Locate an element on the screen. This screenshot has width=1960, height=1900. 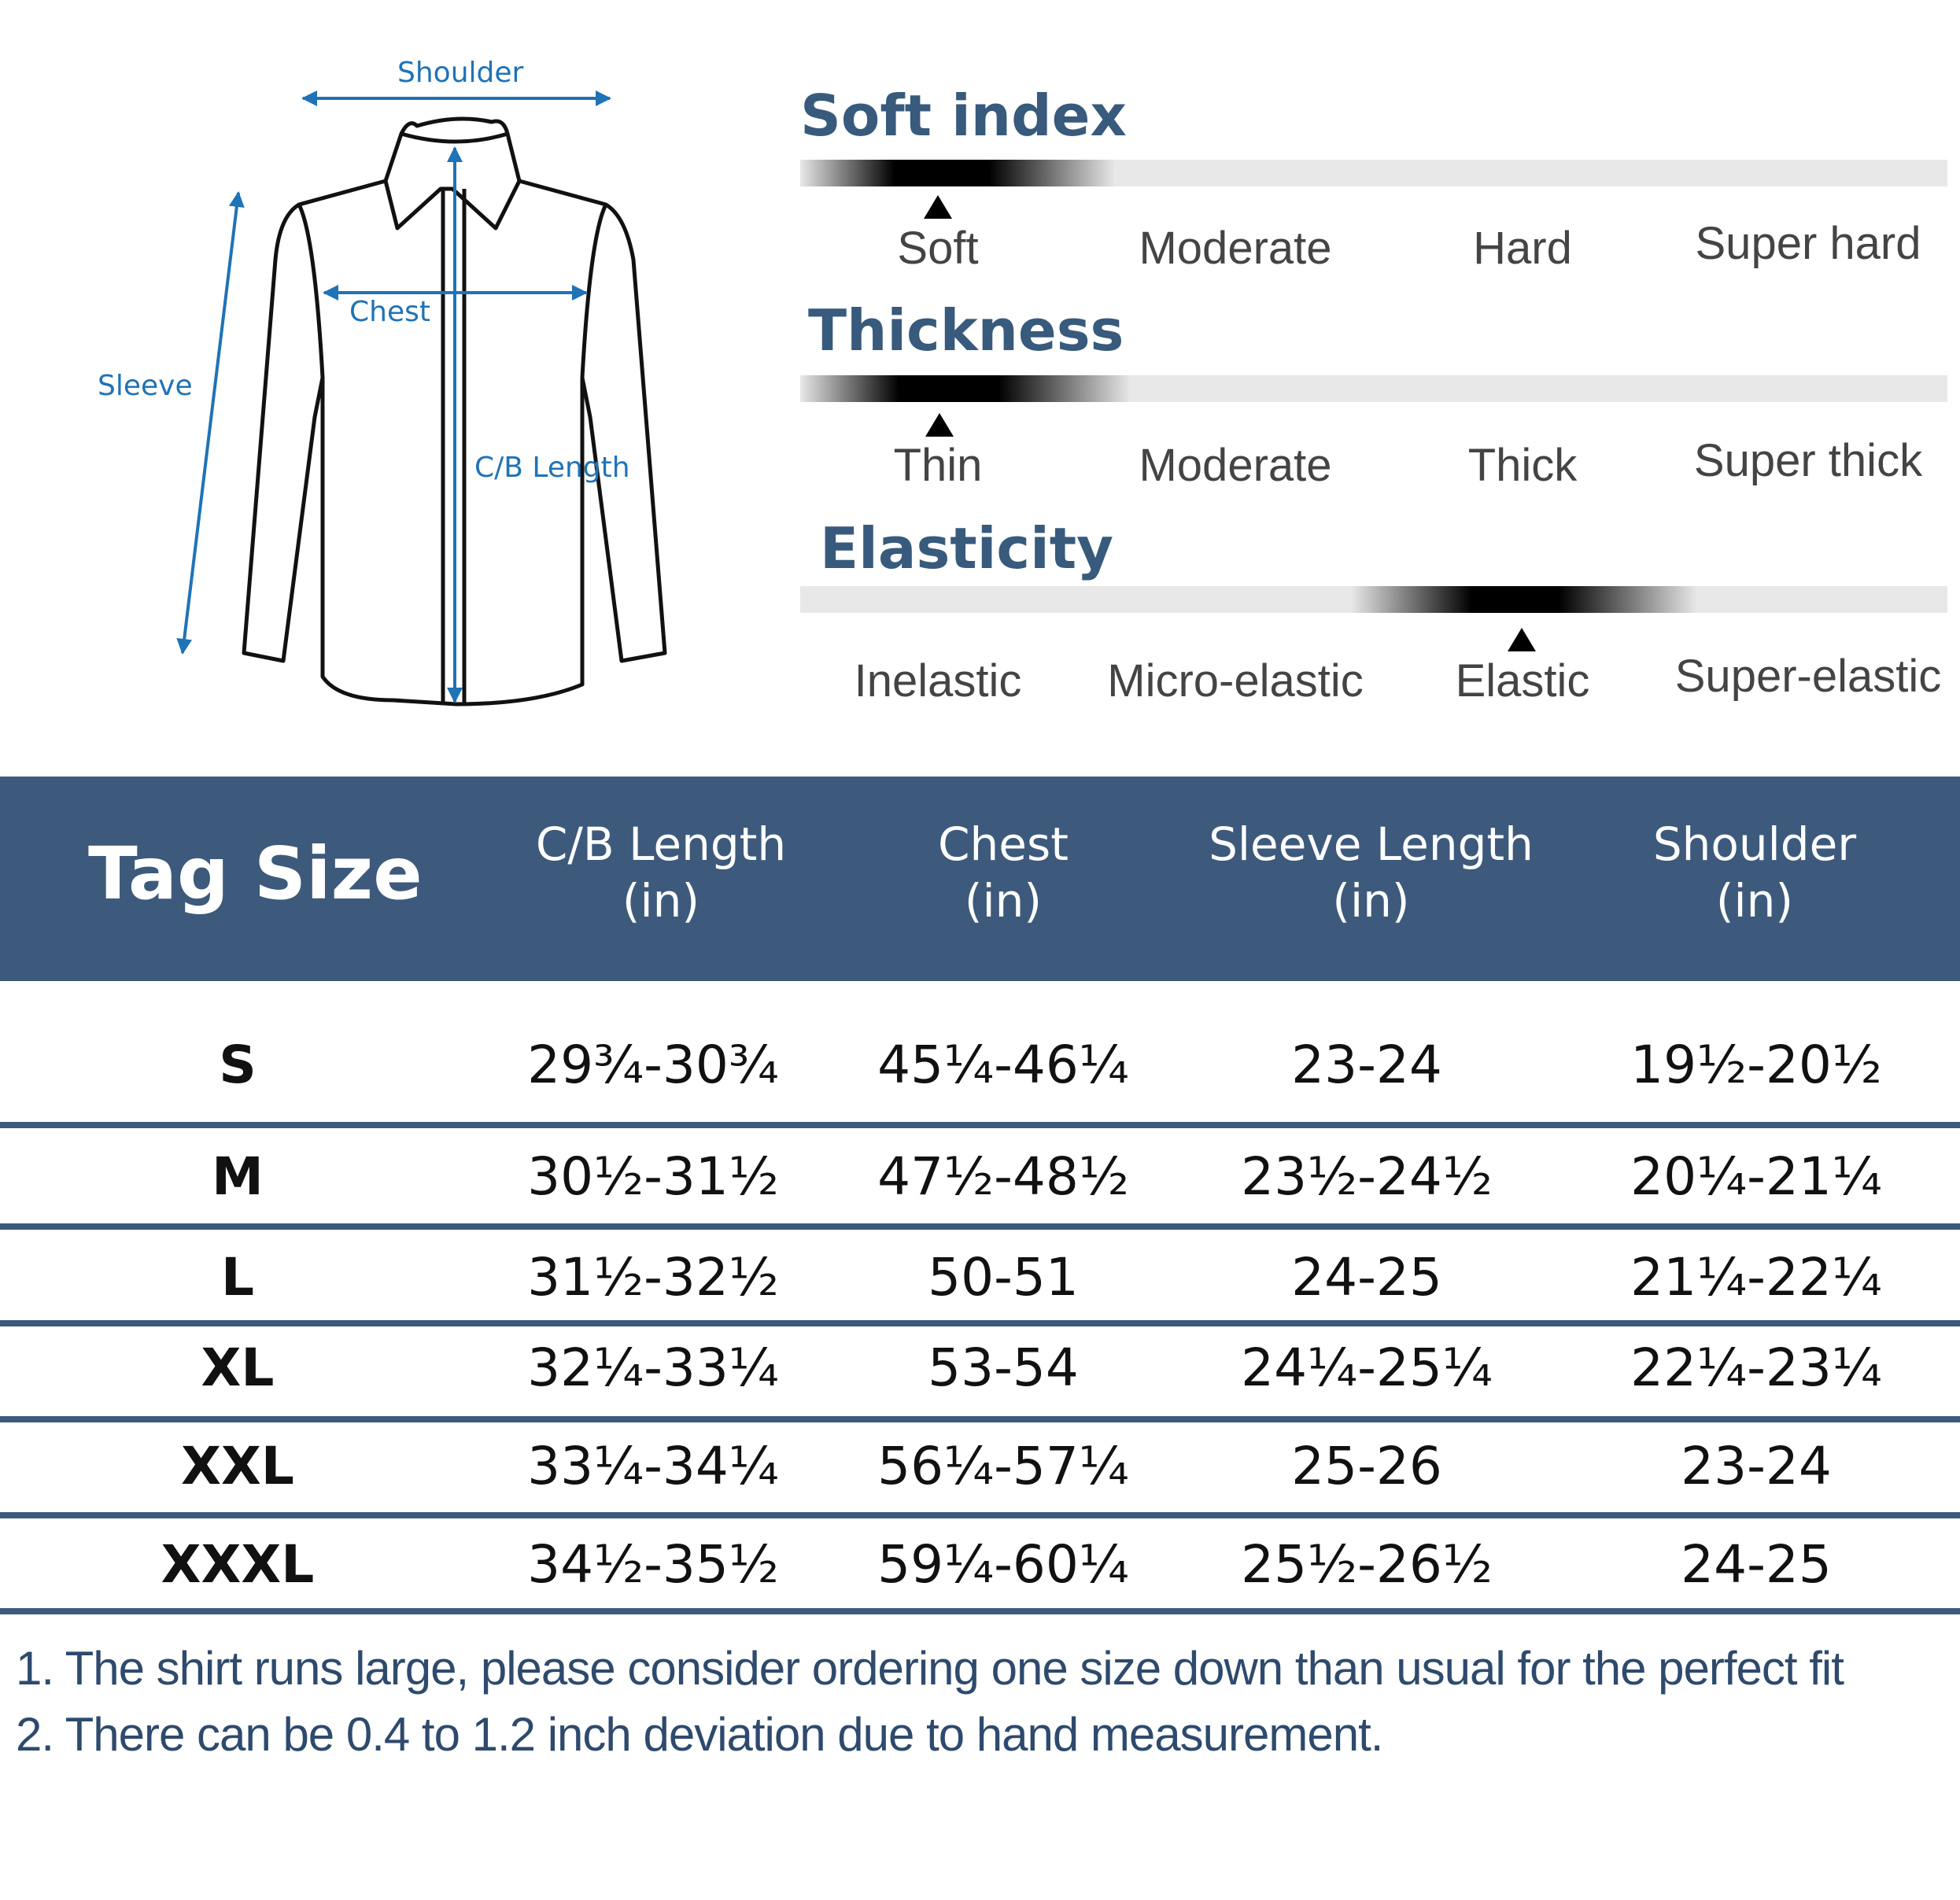
soft-index-track is located at coordinates (1373, 173).